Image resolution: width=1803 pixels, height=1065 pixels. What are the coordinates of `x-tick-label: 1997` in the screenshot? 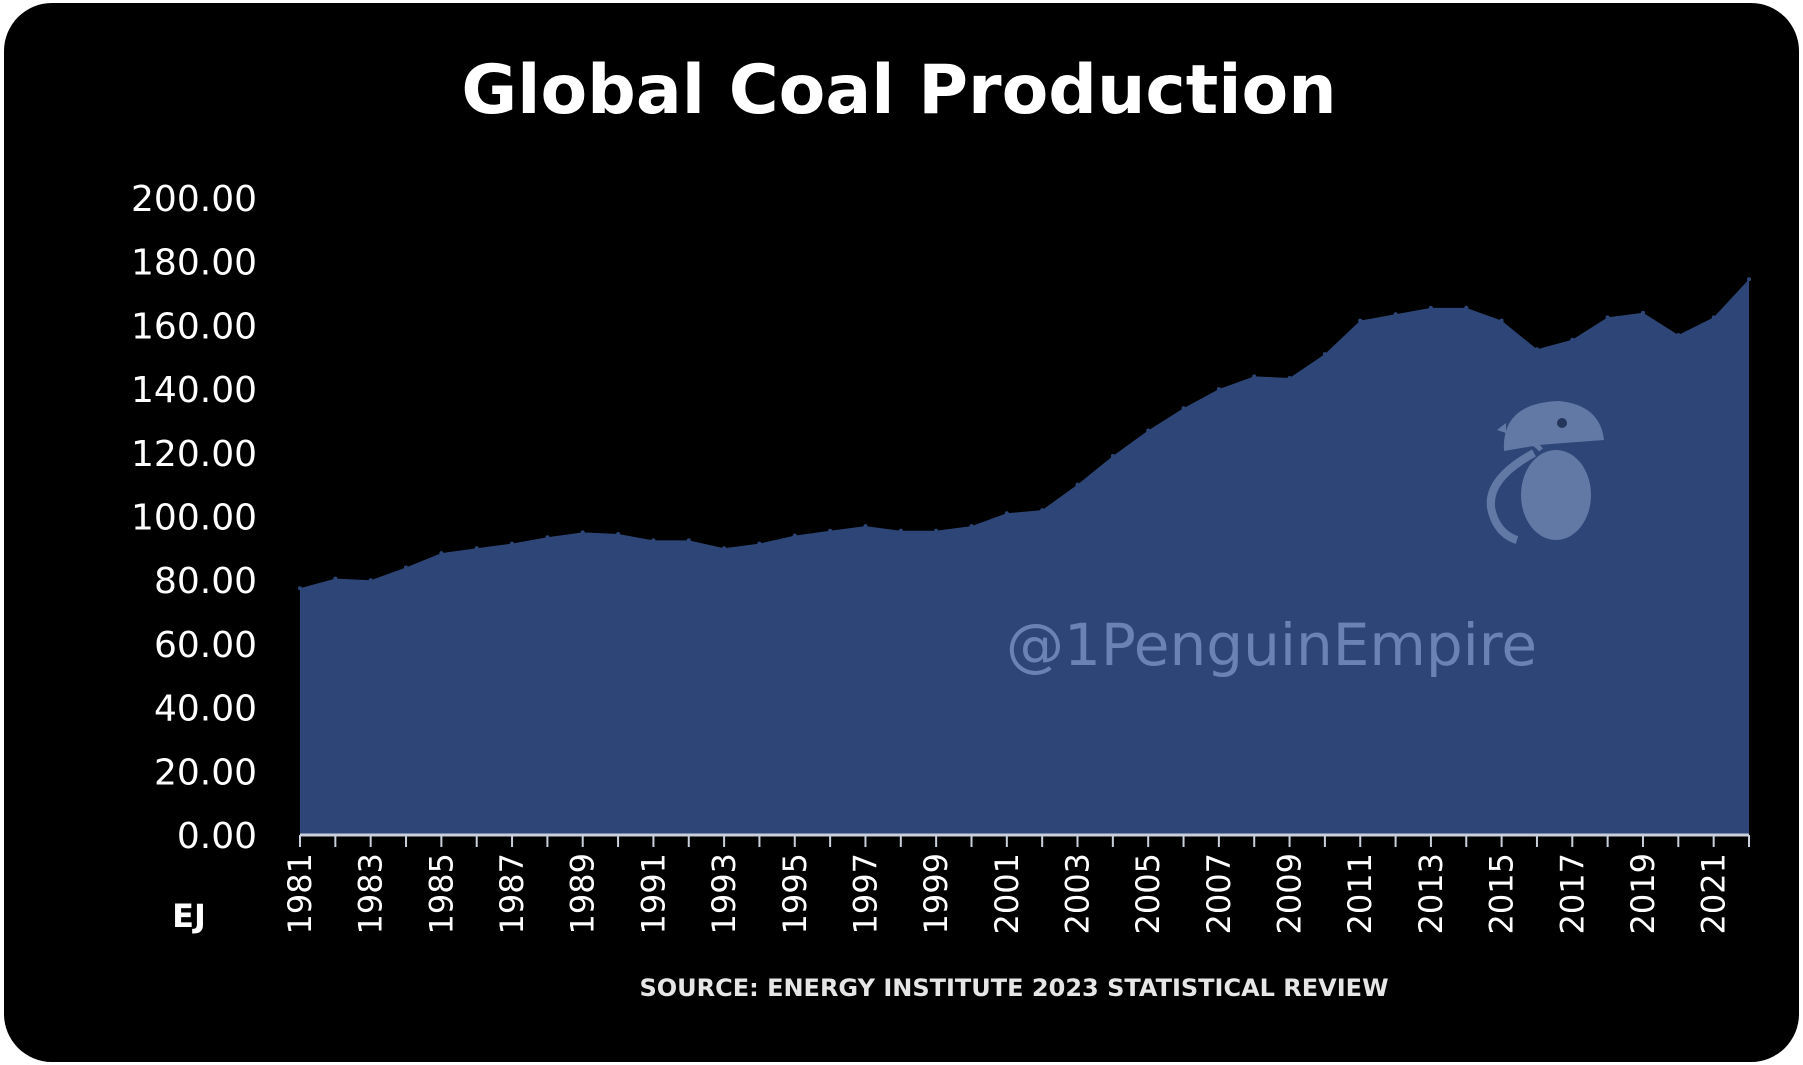 It's located at (865, 893).